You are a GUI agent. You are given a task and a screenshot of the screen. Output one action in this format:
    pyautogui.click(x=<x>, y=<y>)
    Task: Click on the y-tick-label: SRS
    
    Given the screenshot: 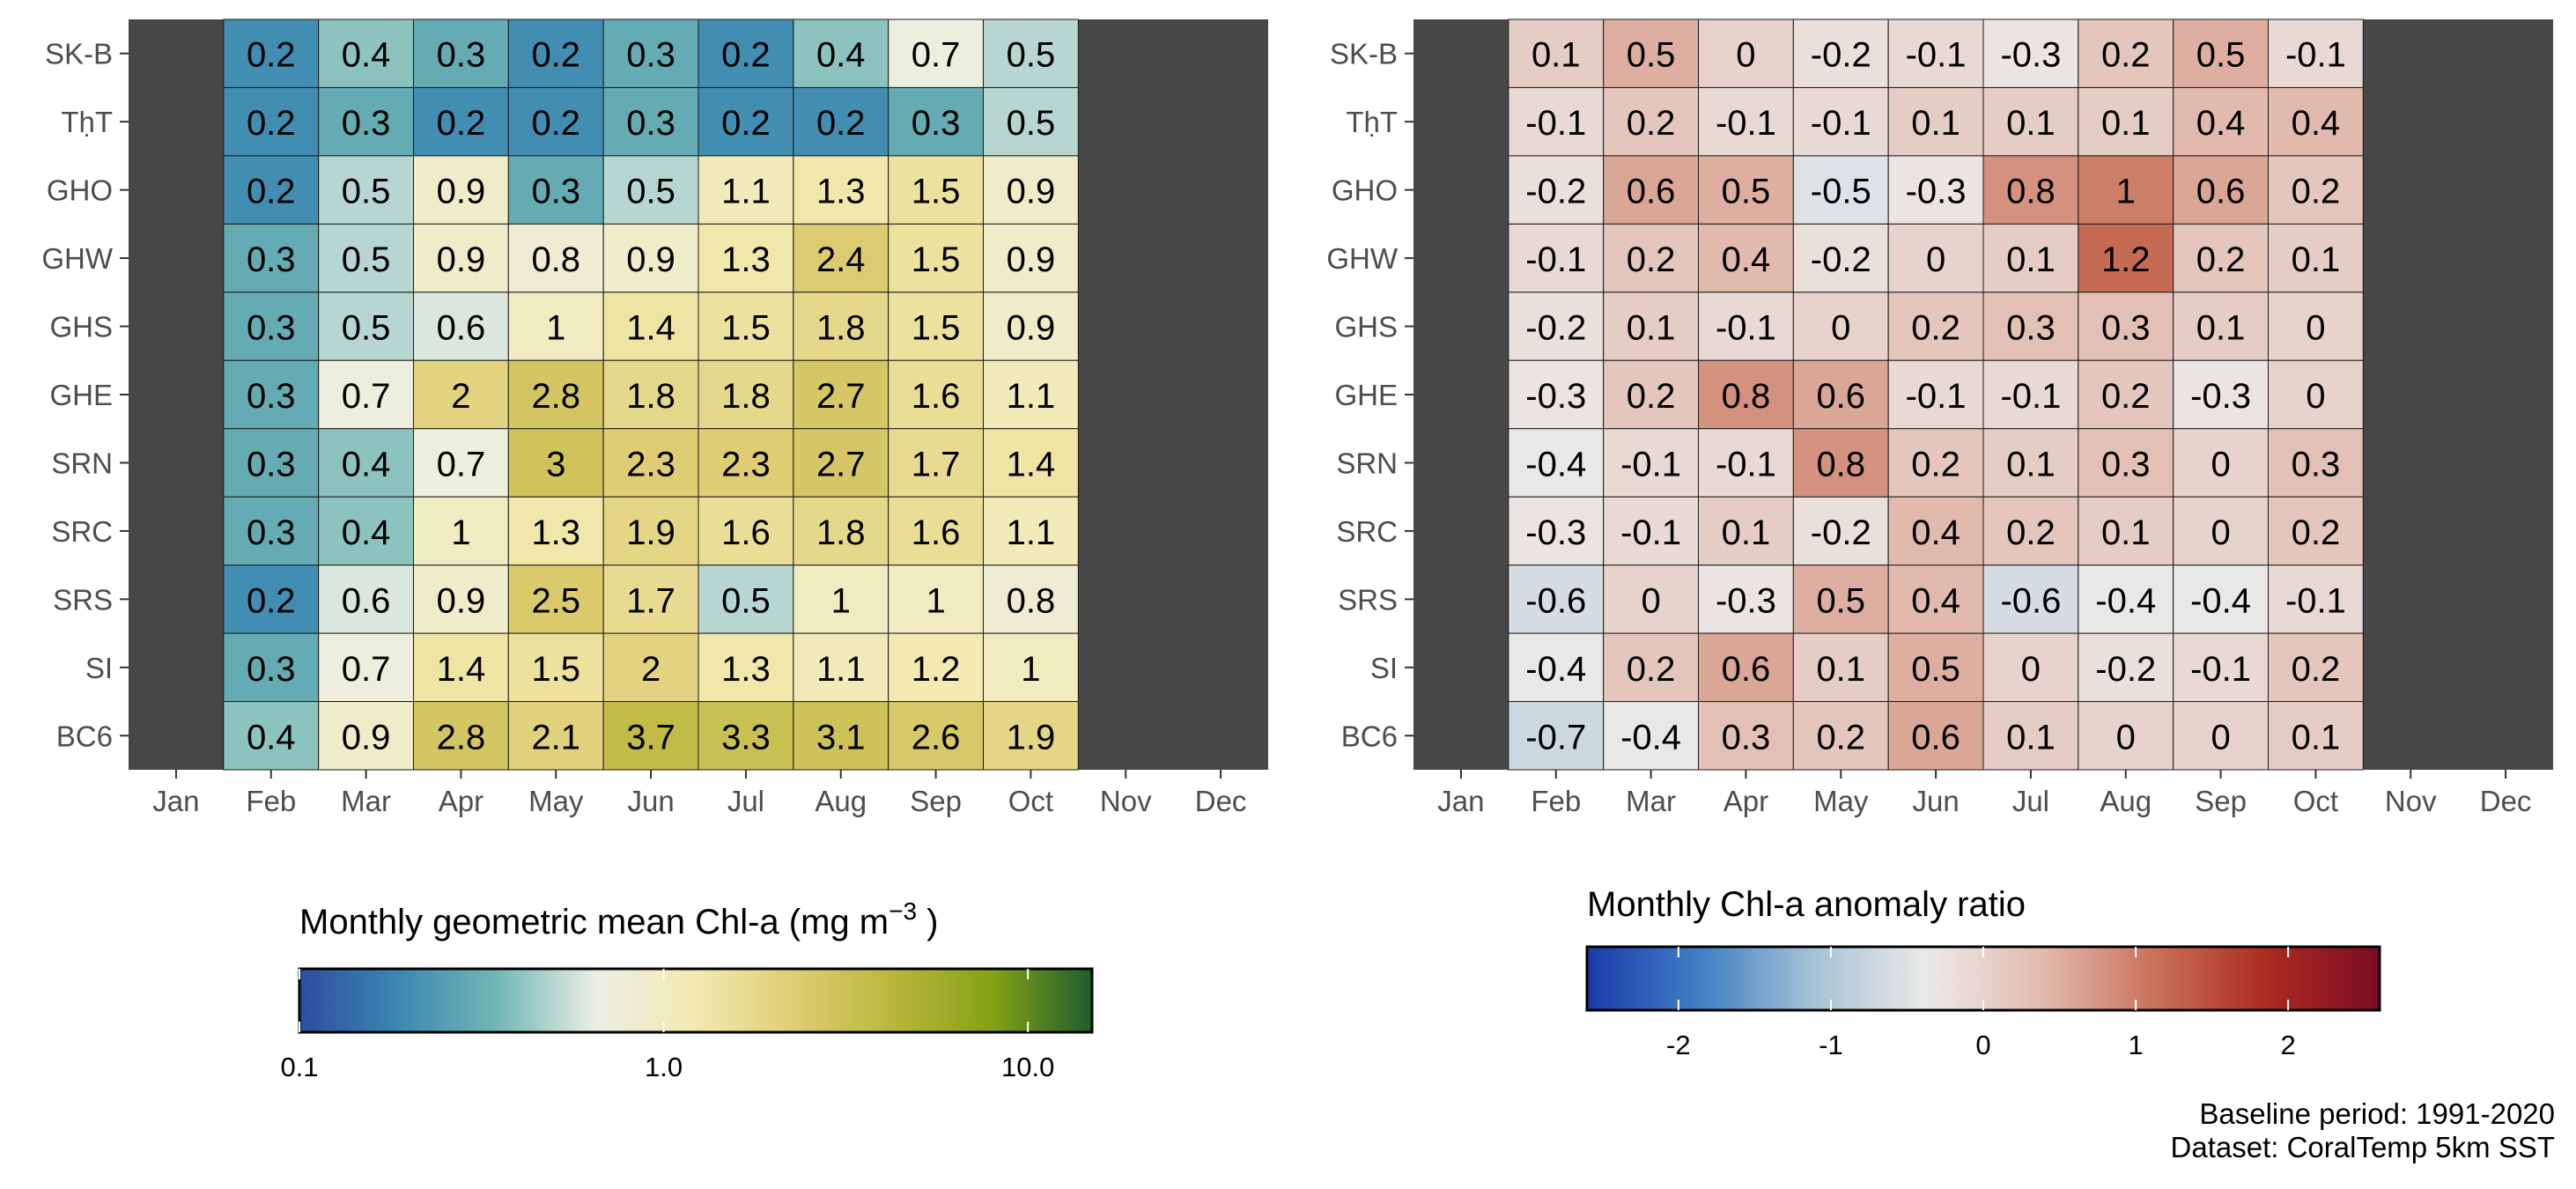 What is the action you would take?
    pyautogui.click(x=83, y=599)
    